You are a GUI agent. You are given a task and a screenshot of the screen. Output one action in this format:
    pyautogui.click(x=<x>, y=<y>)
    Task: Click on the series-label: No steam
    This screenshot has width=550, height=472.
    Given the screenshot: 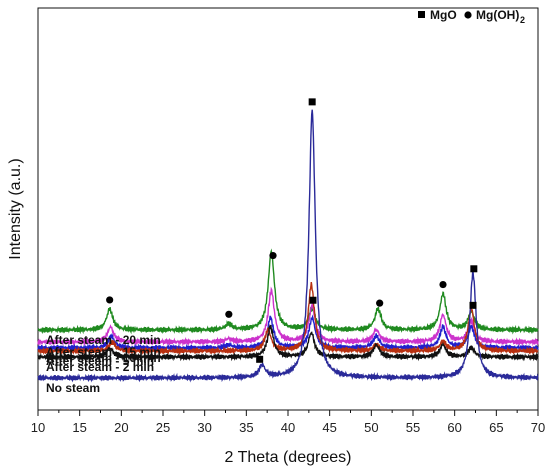 What is the action you would take?
    pyautogui.click(x=73, y=388)
    